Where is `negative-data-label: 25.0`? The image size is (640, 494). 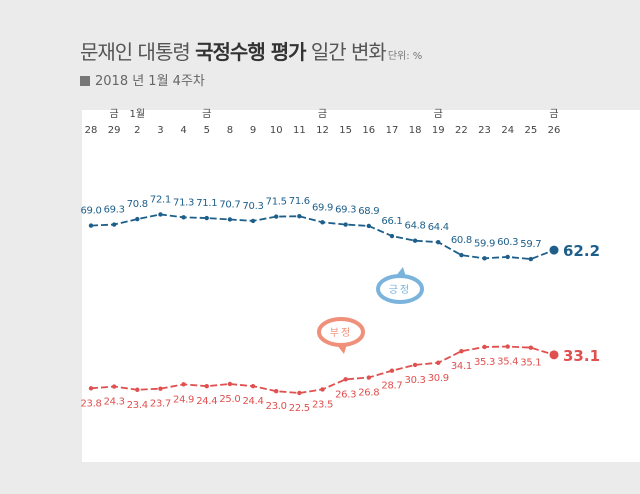 negative-data-label: 25.0 is located at coordinates (229, 399).